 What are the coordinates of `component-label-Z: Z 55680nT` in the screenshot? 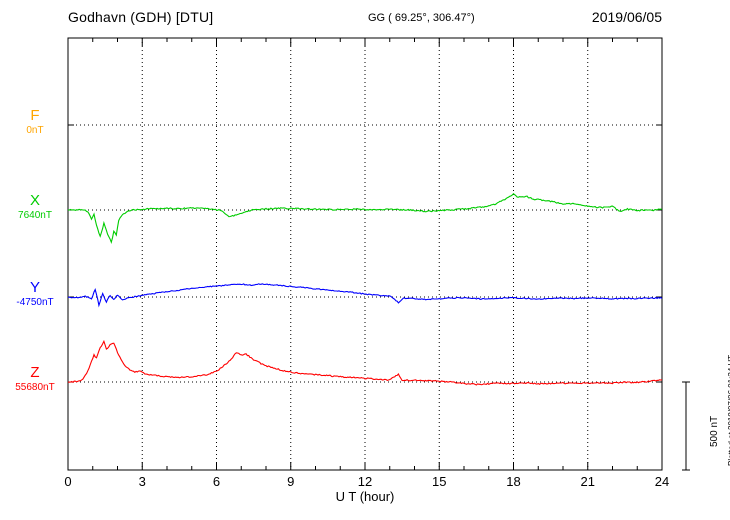 It's located at (35, 379).